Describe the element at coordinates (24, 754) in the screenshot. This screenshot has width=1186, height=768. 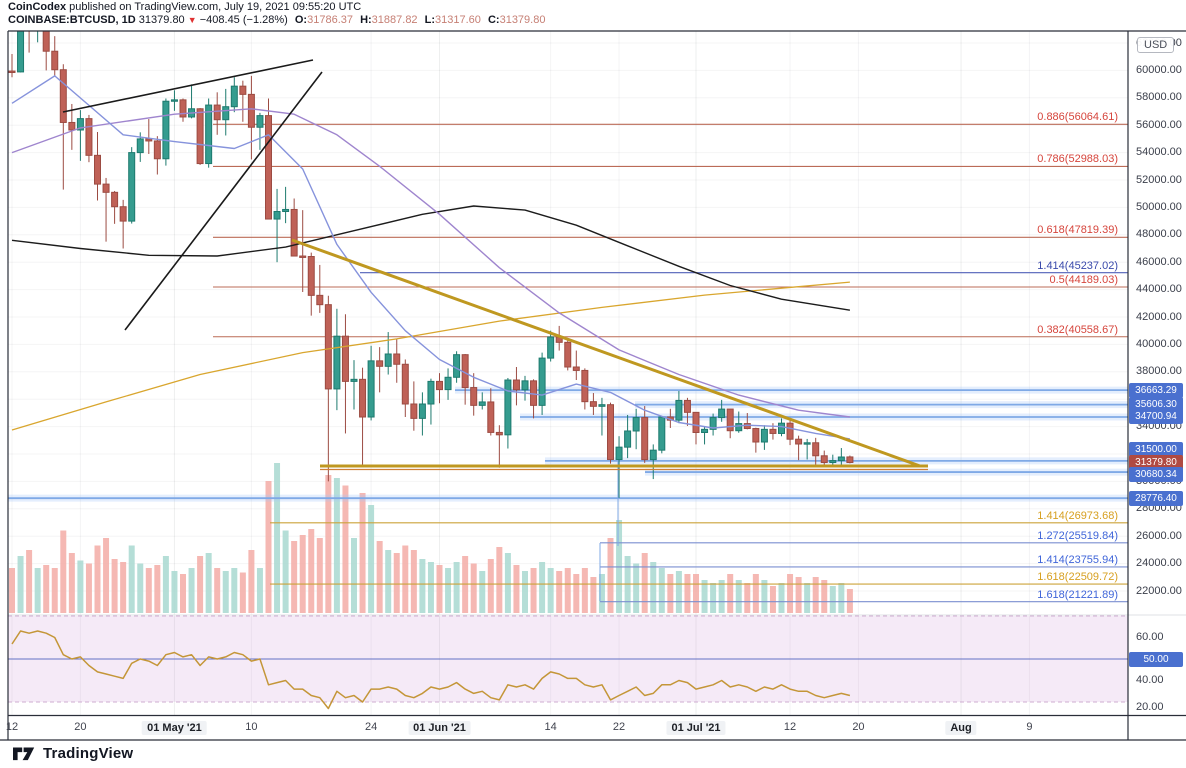
I see `tradingview-logo-icon` at that location.